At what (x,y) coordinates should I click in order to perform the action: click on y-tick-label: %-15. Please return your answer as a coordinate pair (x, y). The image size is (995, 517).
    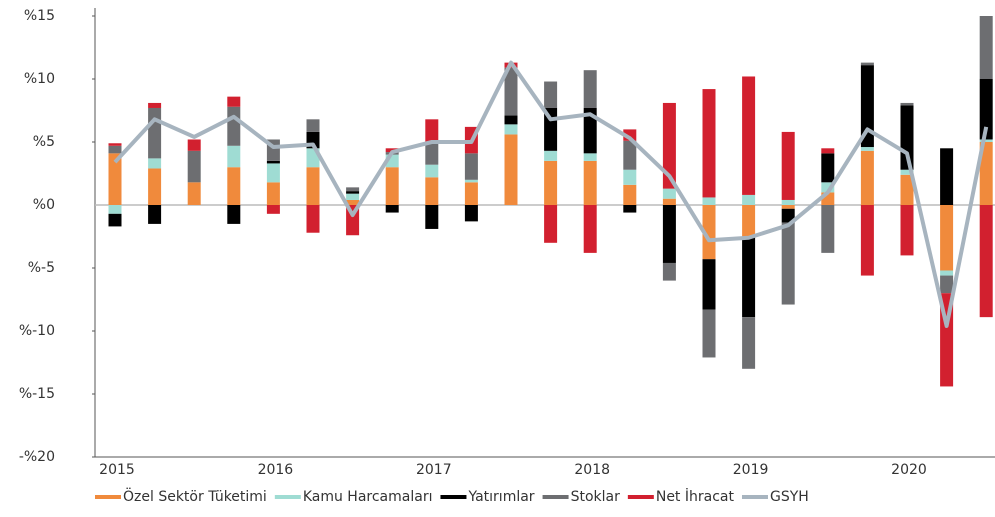
    Looking at the image, I should click on (37, 394).